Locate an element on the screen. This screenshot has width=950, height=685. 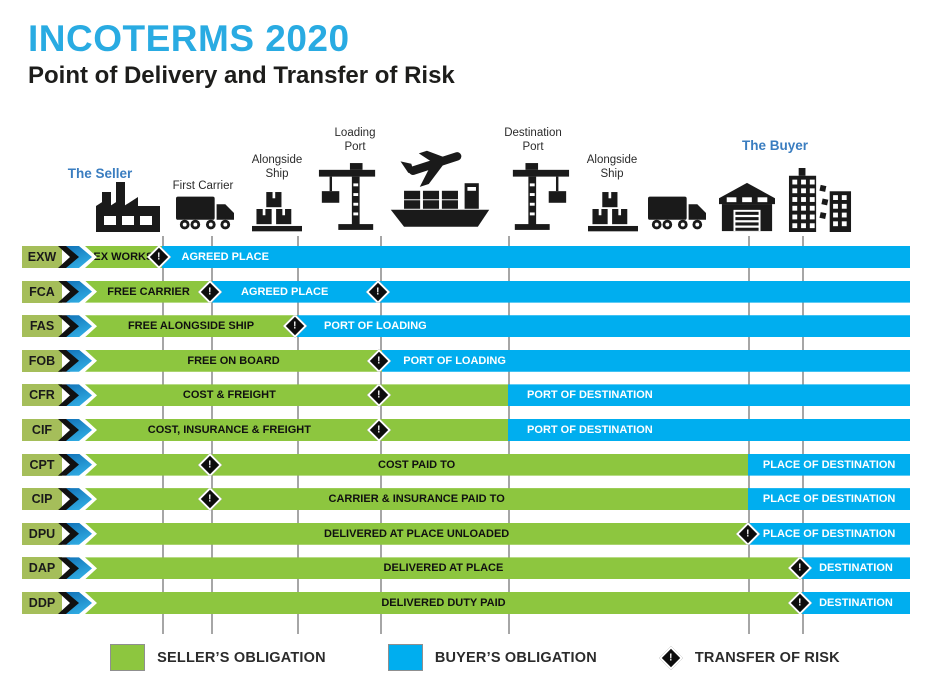
obligation-bar: COST & FREIGHT PORT OF DESTINATION! is located at coordinates (497, 395).